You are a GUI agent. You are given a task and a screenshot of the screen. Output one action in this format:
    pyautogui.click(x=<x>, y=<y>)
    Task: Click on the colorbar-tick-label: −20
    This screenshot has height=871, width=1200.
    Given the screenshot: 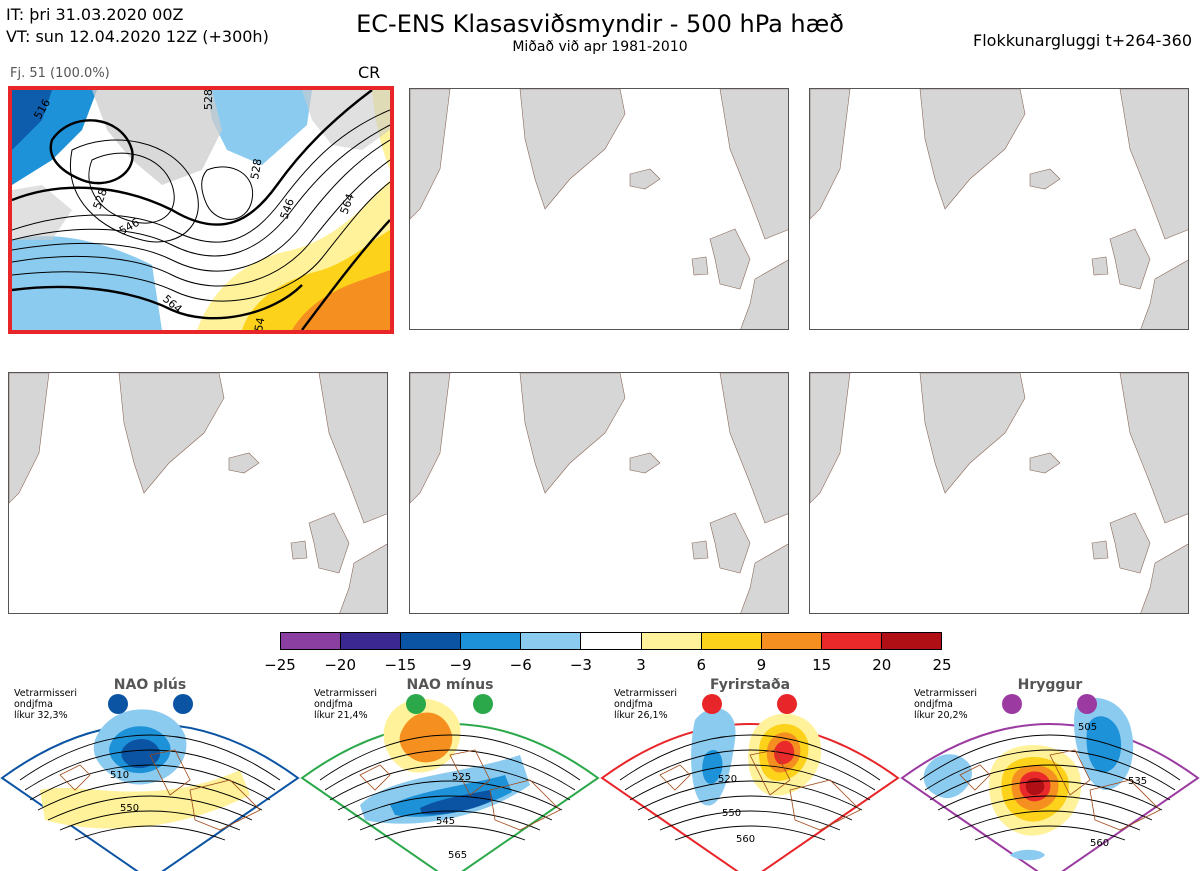 What is the action you would take?
    pyautogui.click(x=340, y=665)
    